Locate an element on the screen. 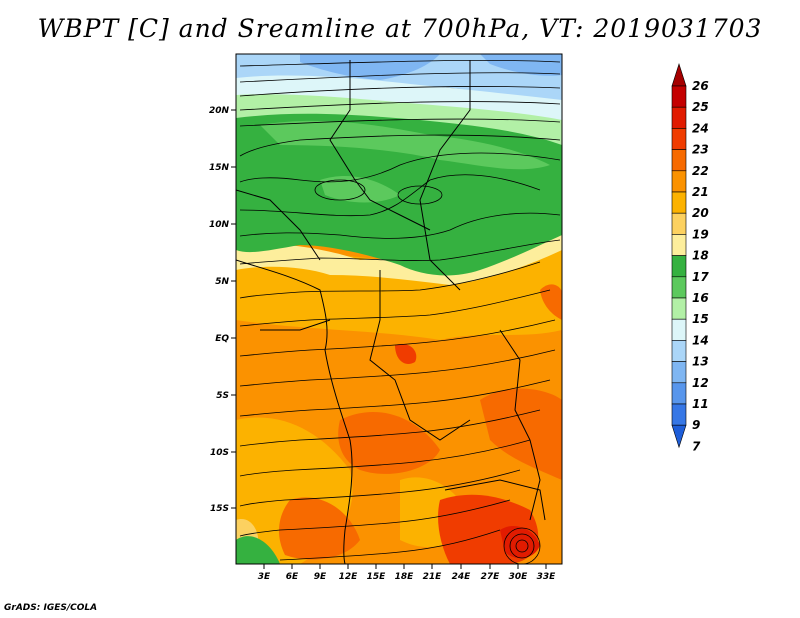  colorbar-label: 18 is located at coordinates (700, 256).